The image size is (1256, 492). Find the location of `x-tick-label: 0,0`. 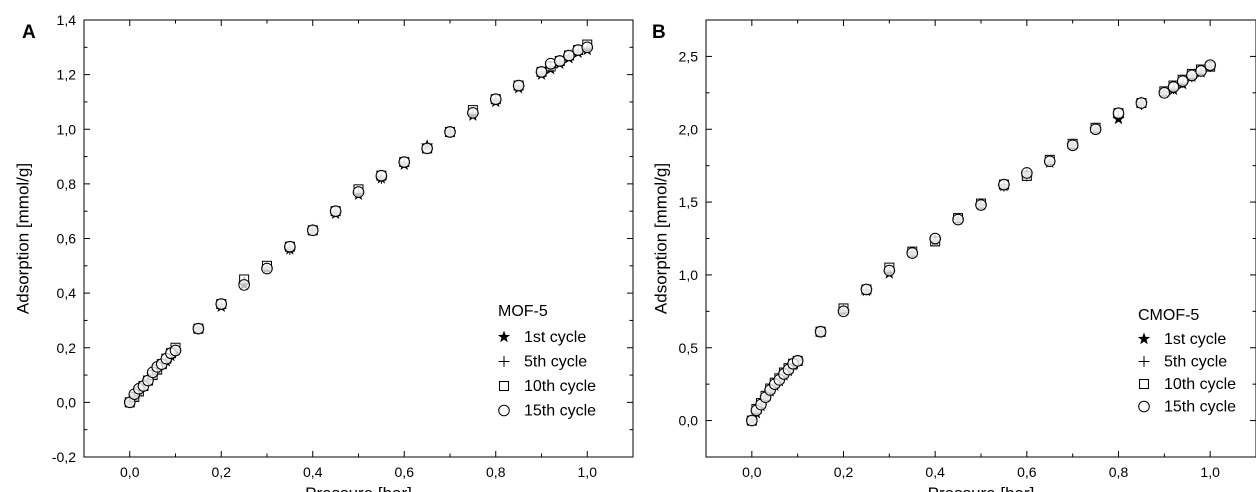

x-tick-label: 0,0 is located at coordinates (752, 472).